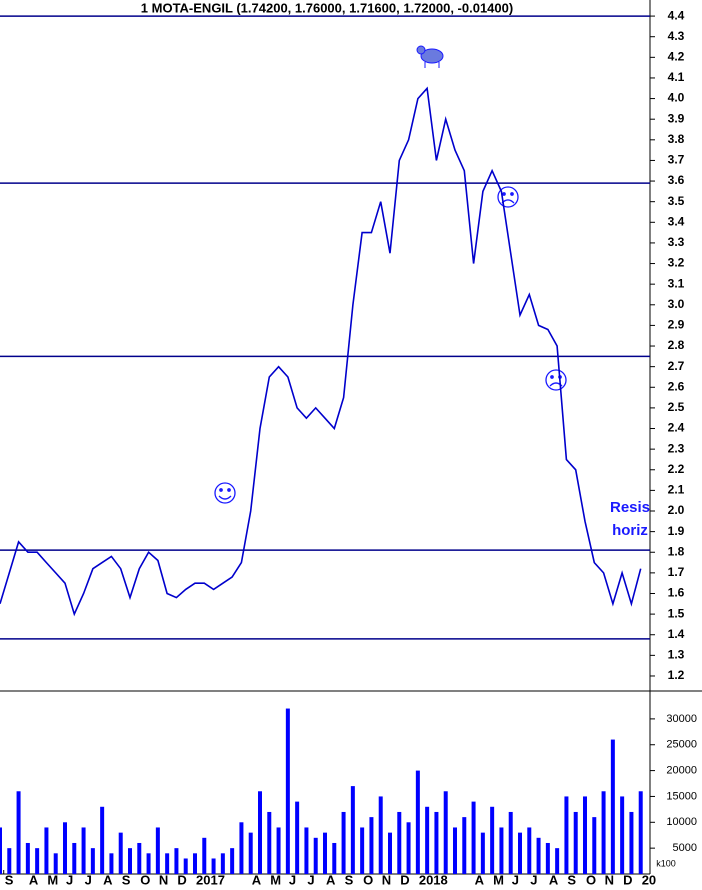 This screenshot has width=702, height=890. What do you see at coordinates (676, 304) in the screenshot?
I see `y-tick-label: 3.0` at bounding box center [676, 304].